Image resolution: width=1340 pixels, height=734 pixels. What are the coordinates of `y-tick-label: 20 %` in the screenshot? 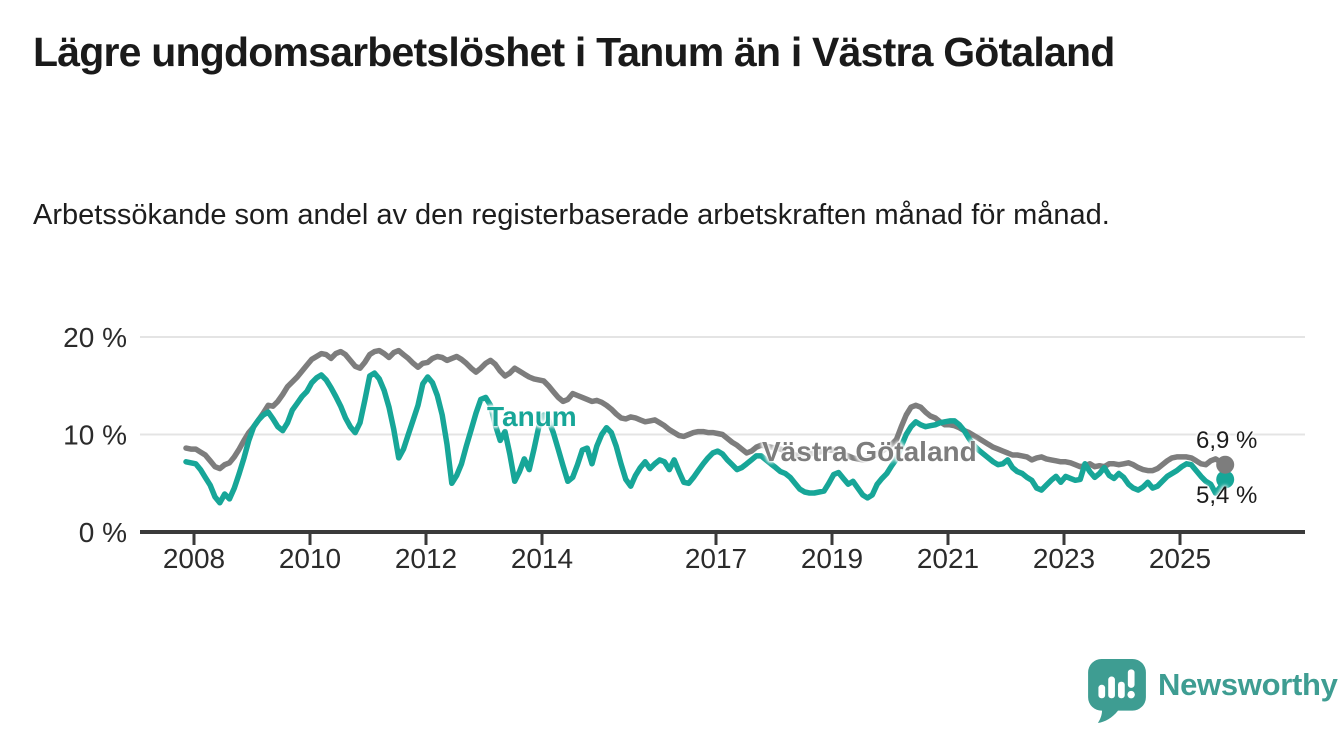 It's located at (95, 337).